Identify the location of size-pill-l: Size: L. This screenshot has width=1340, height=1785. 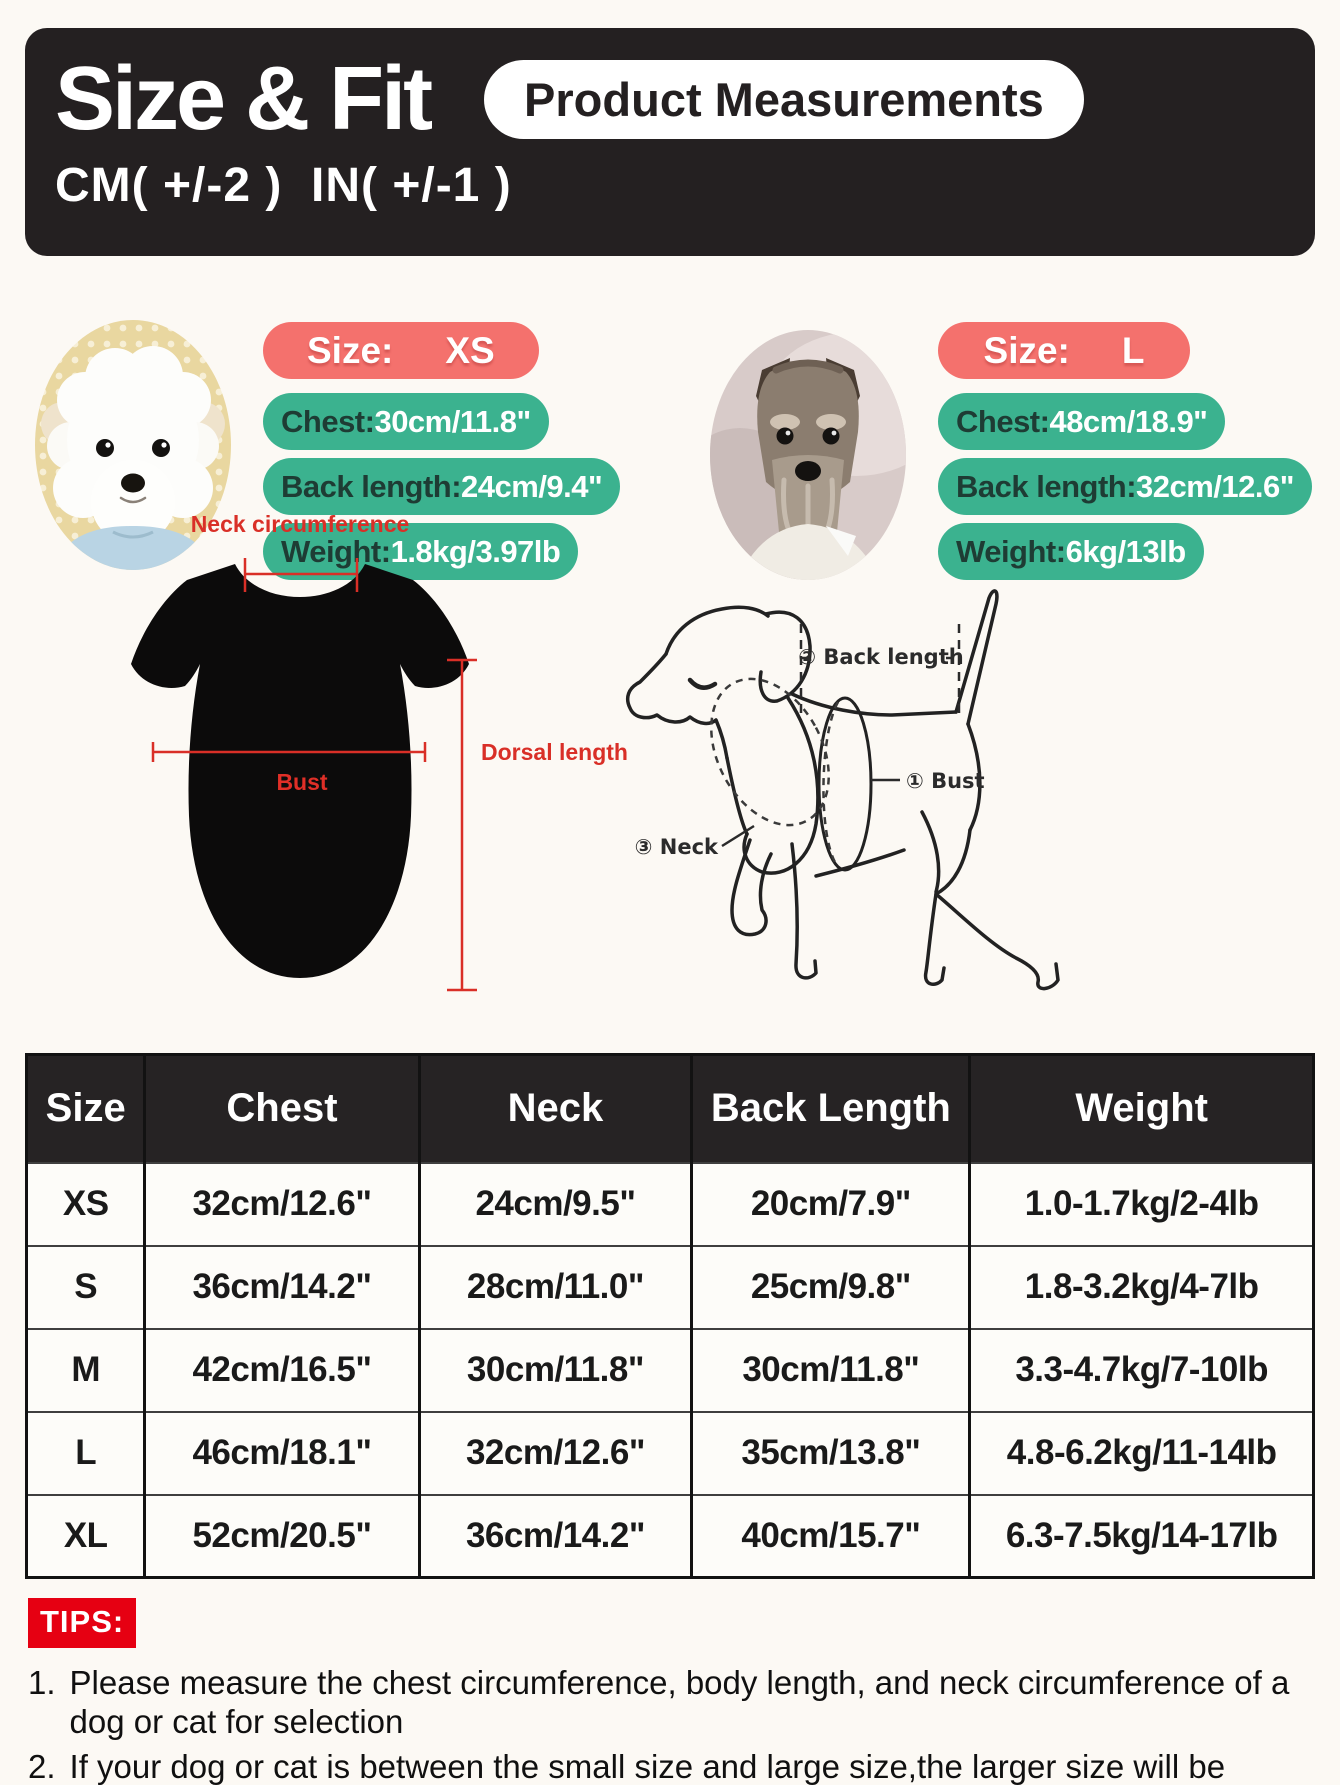
(1064, 350).